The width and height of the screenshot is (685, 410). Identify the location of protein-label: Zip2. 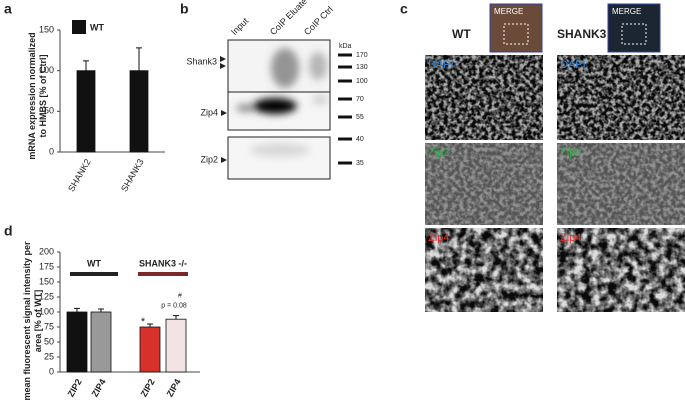
(209, 159).